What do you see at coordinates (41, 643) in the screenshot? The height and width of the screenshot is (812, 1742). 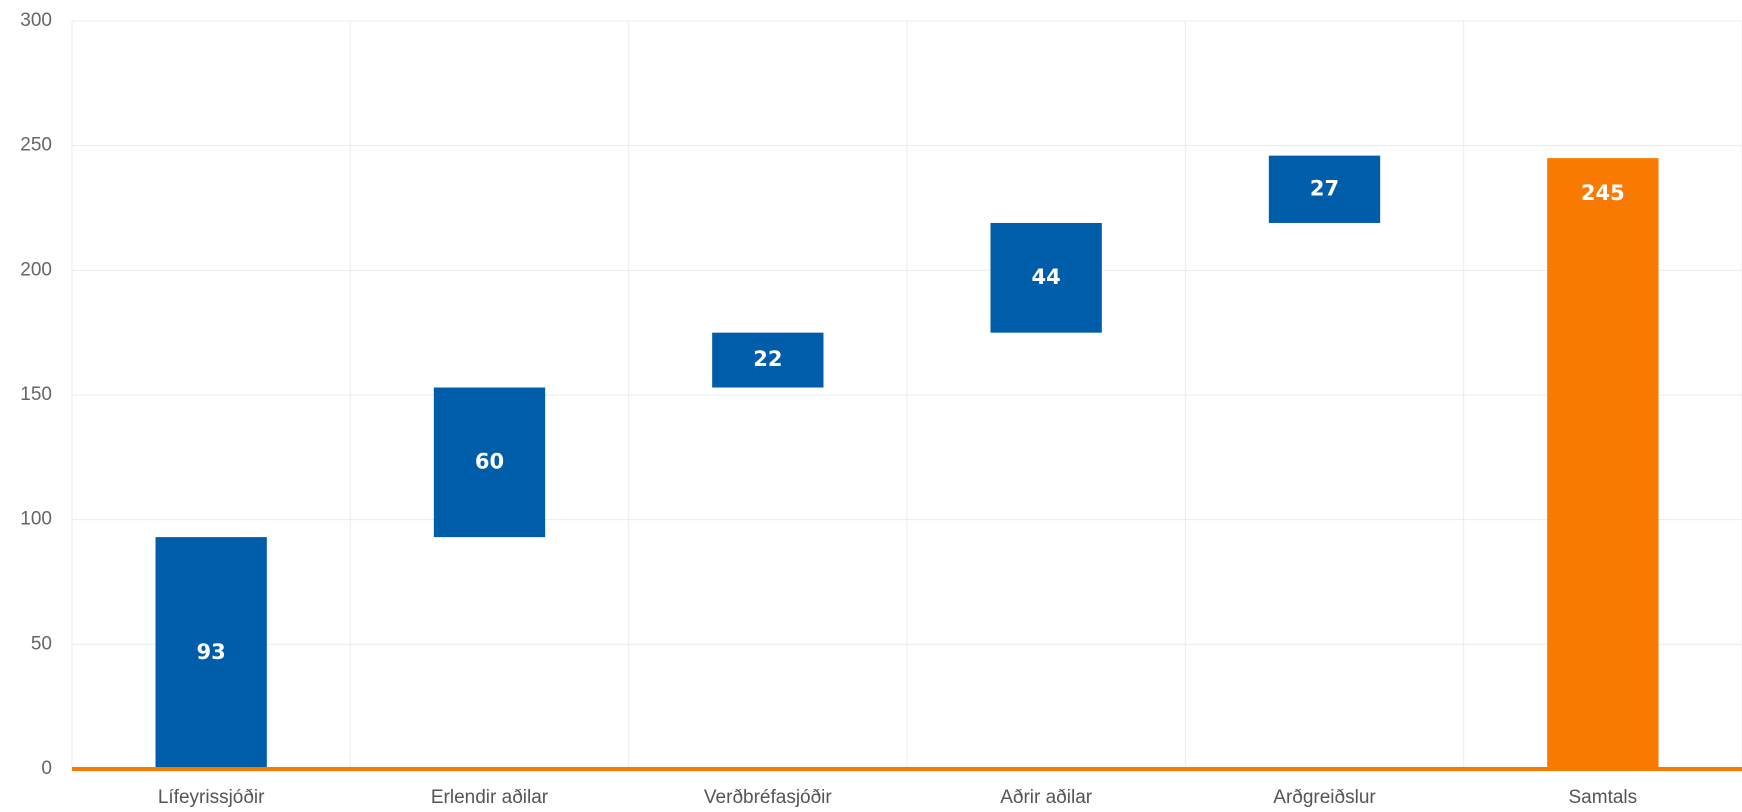 I see `y-tick-label: 50` at bounding box center [41, 643].